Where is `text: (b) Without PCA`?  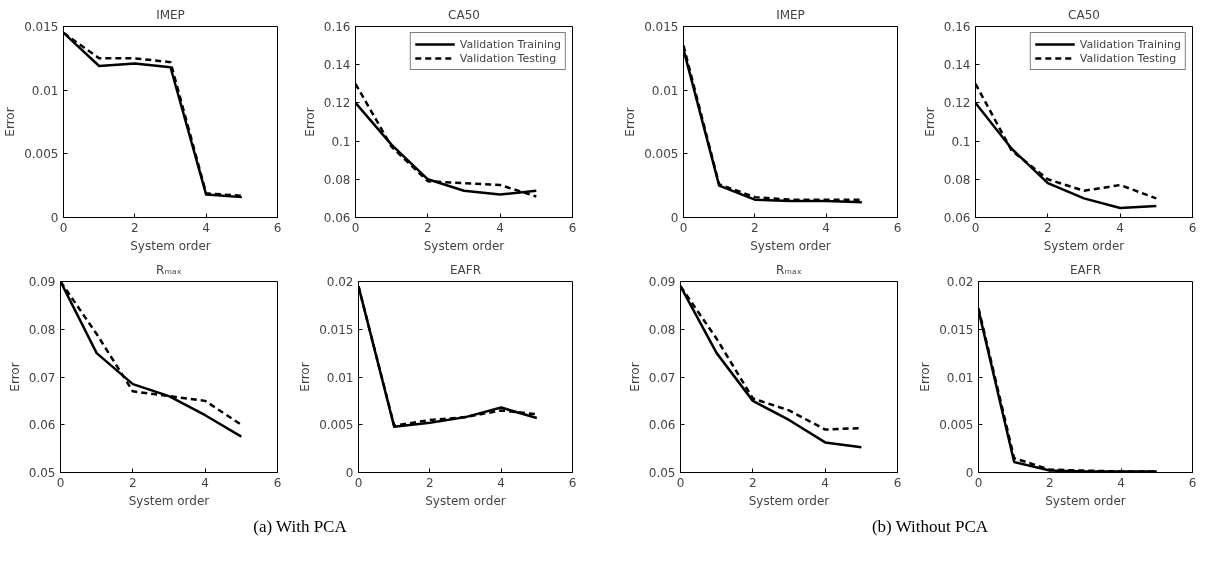 text: (b) Without PCA is located at coordinates (930, 527).